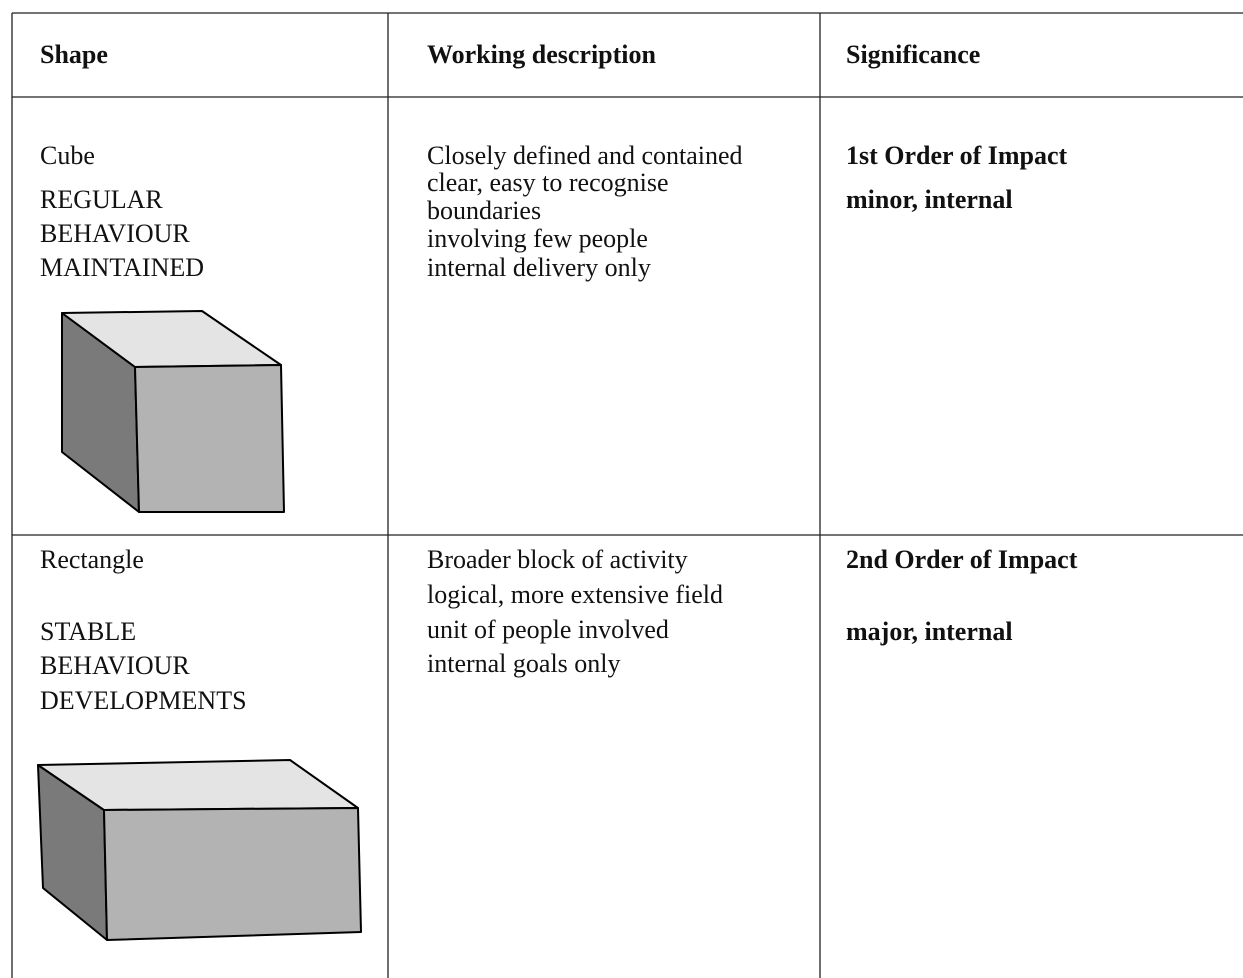 The width and height of the screenshot is (1243, 978). I want to click on shape-name: Rectangle, so click(92, 559).